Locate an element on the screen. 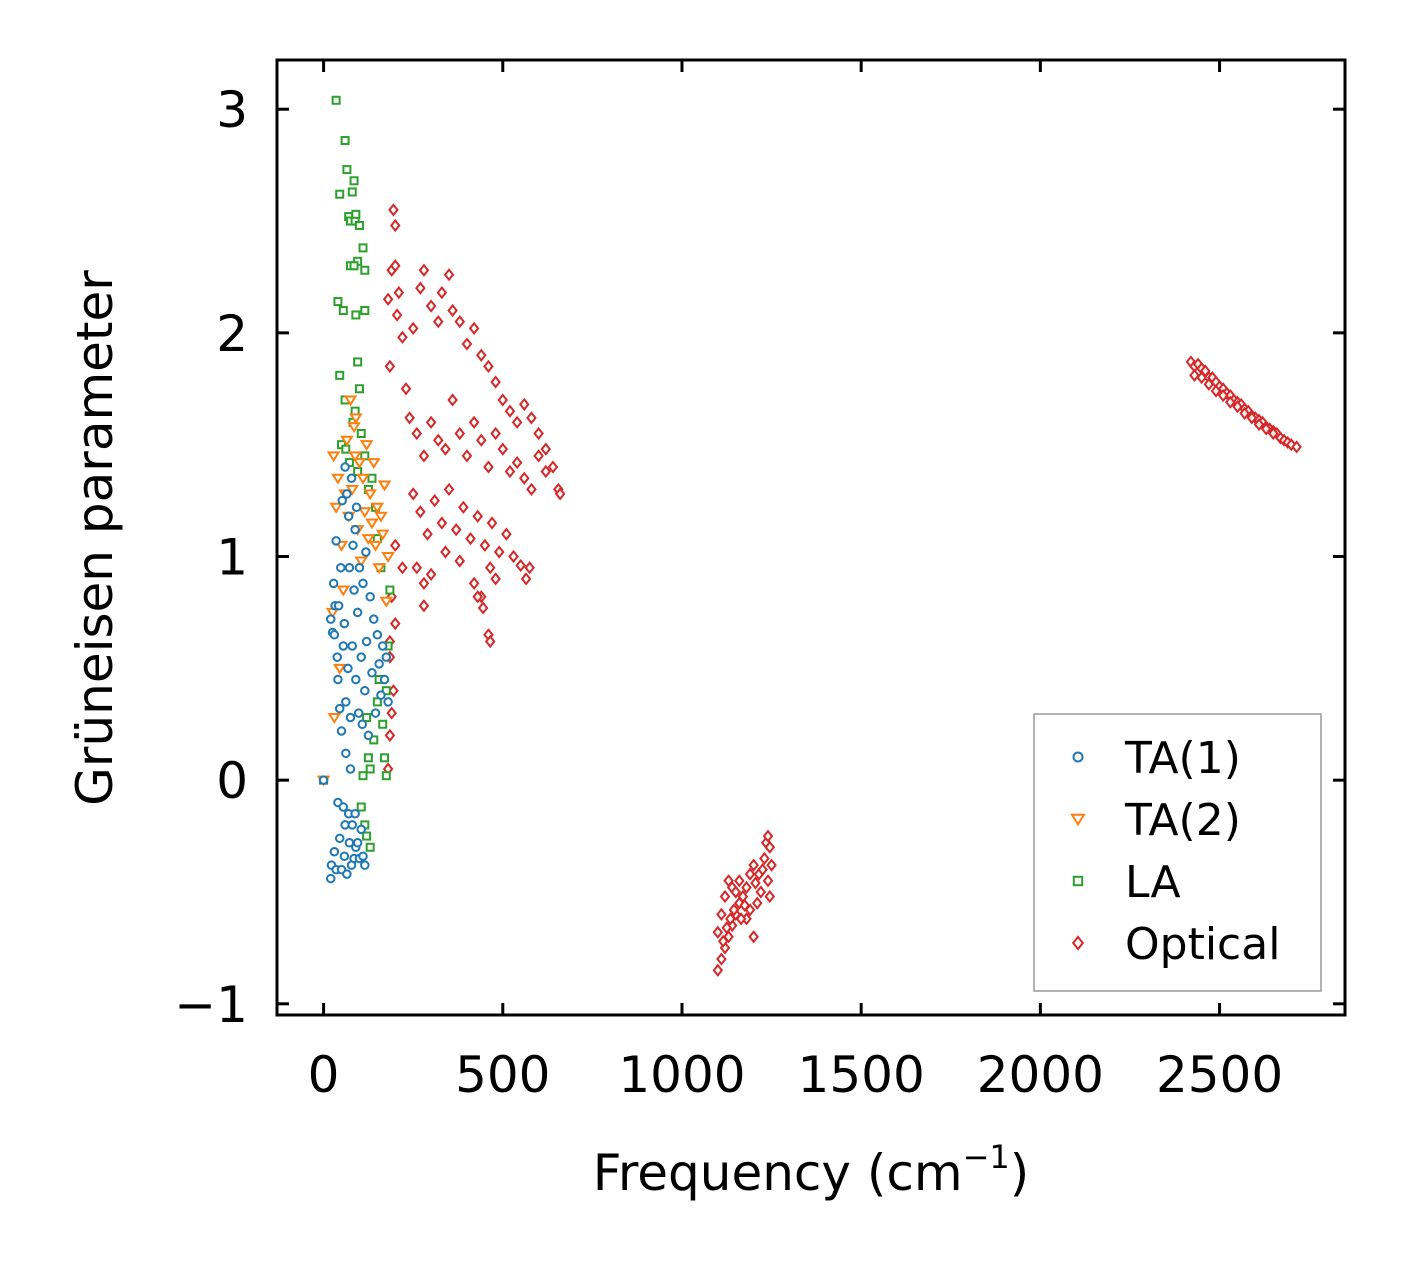 The height and width of the screenshot is (1264, 1406). x-tick-label: 2500 is located at coordinates (1219, 1075).